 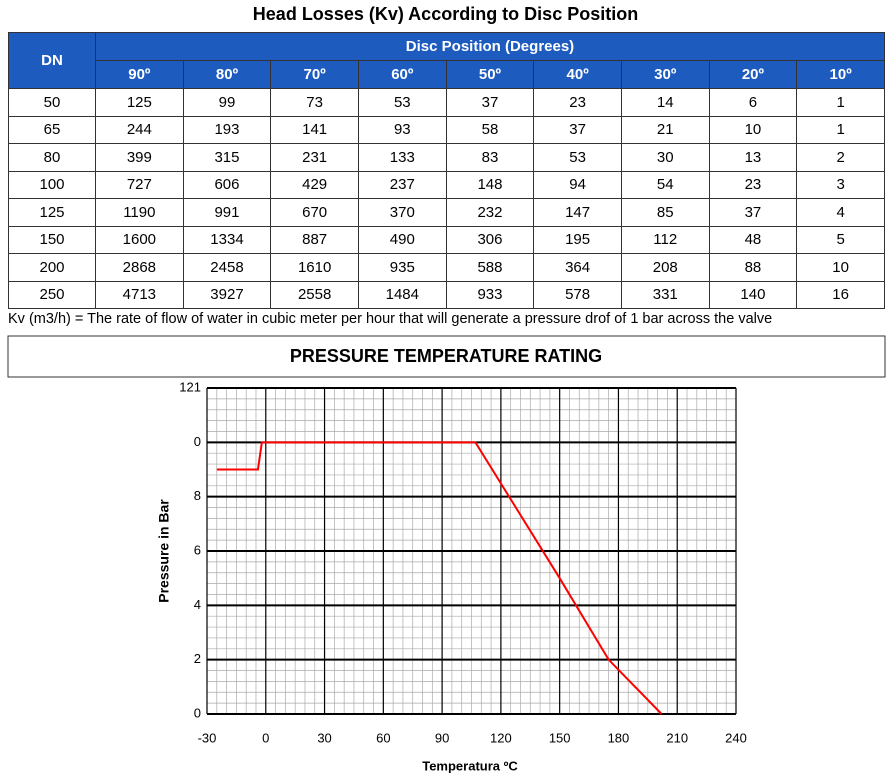 What do you see at coordinates (490, 157) in the screenshot?
I see `cell: 83` at bounding box center [490, 157].